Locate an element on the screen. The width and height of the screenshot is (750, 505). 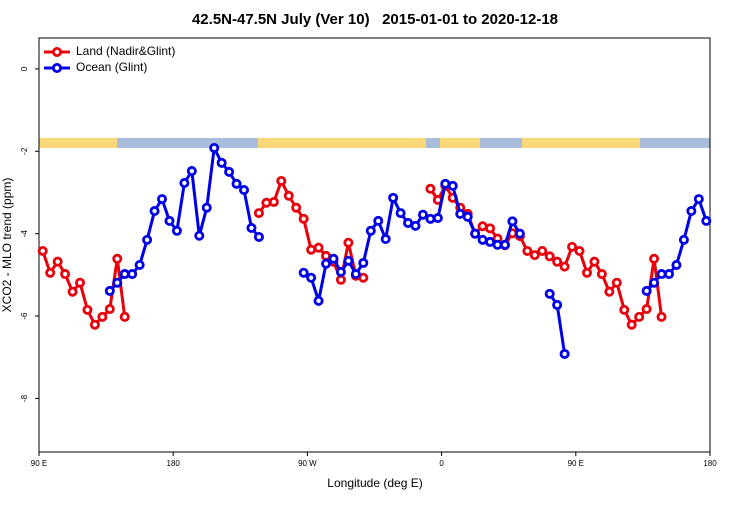
legend-label: Ocean (Glint) is located at coordinates (111, 67).